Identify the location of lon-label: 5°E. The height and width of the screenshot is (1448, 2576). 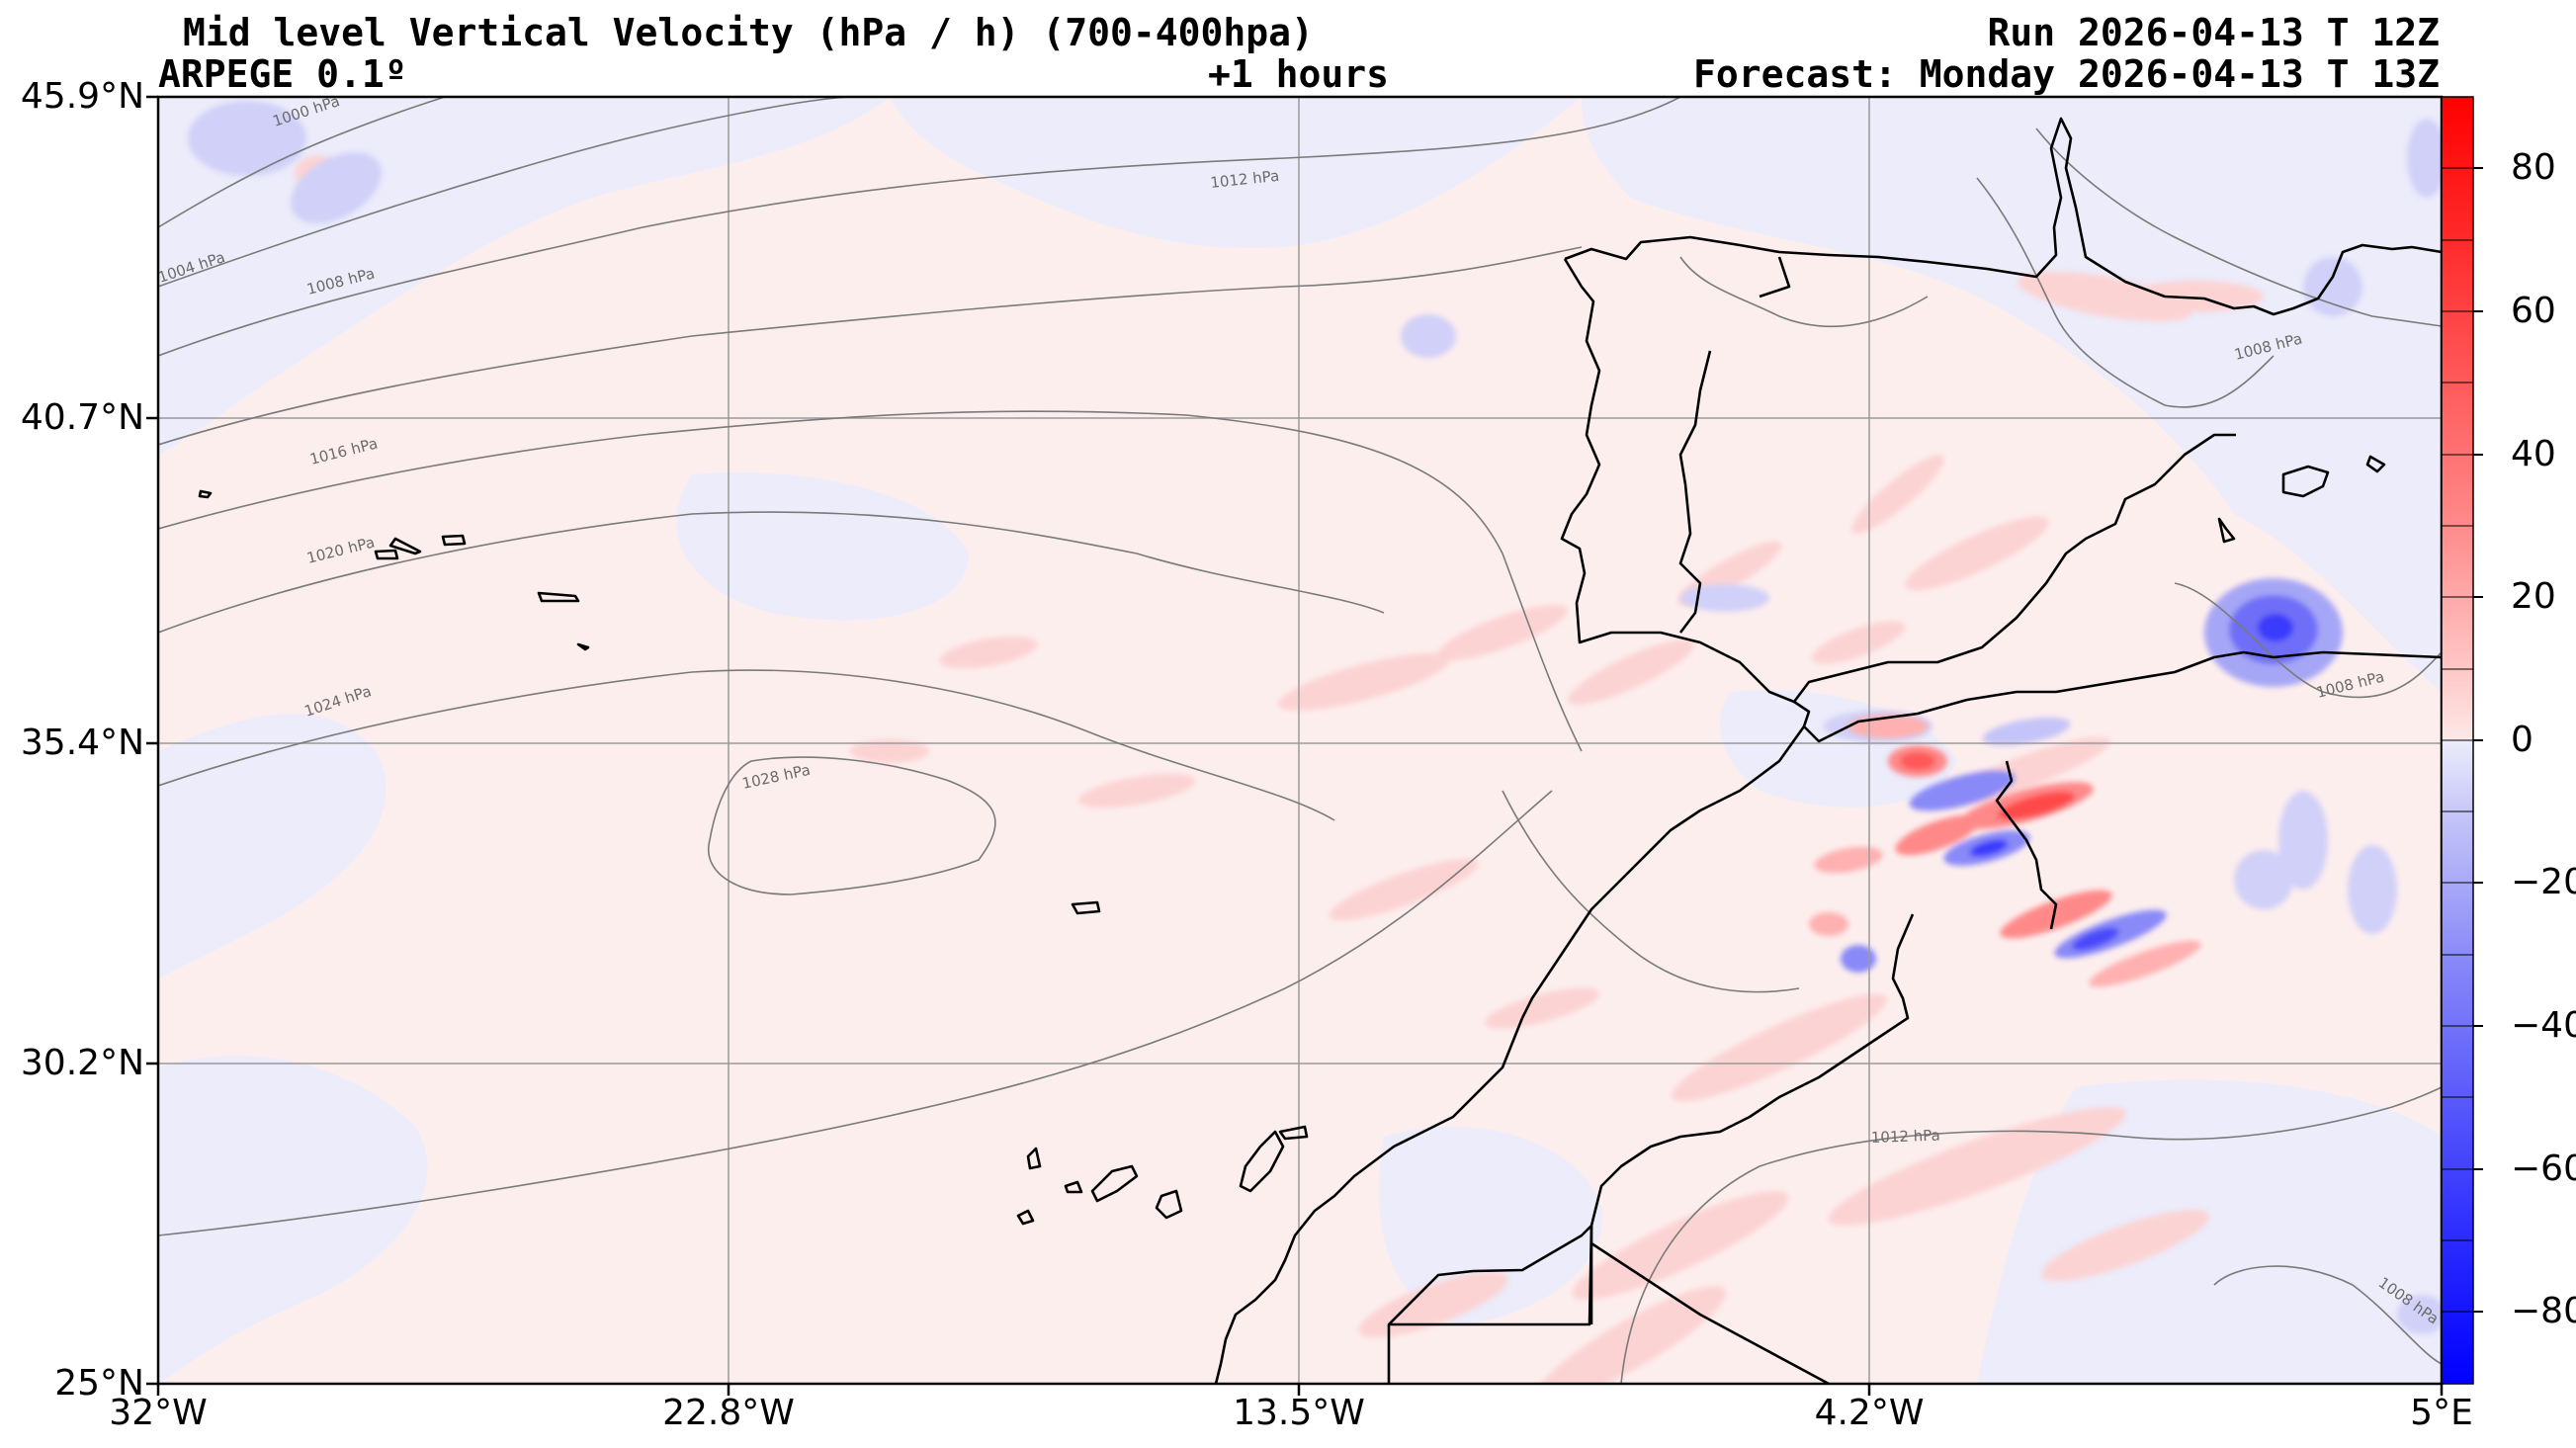
(2441, 1413).